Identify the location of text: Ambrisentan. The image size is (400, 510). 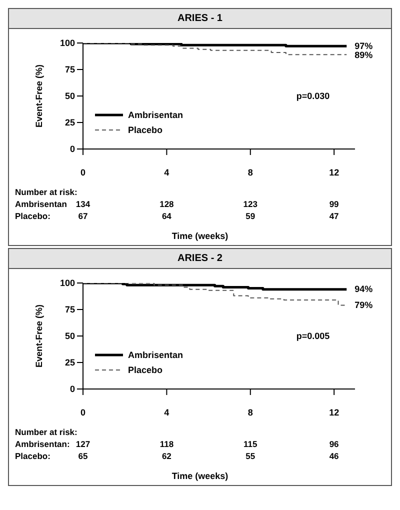
(41, 204).